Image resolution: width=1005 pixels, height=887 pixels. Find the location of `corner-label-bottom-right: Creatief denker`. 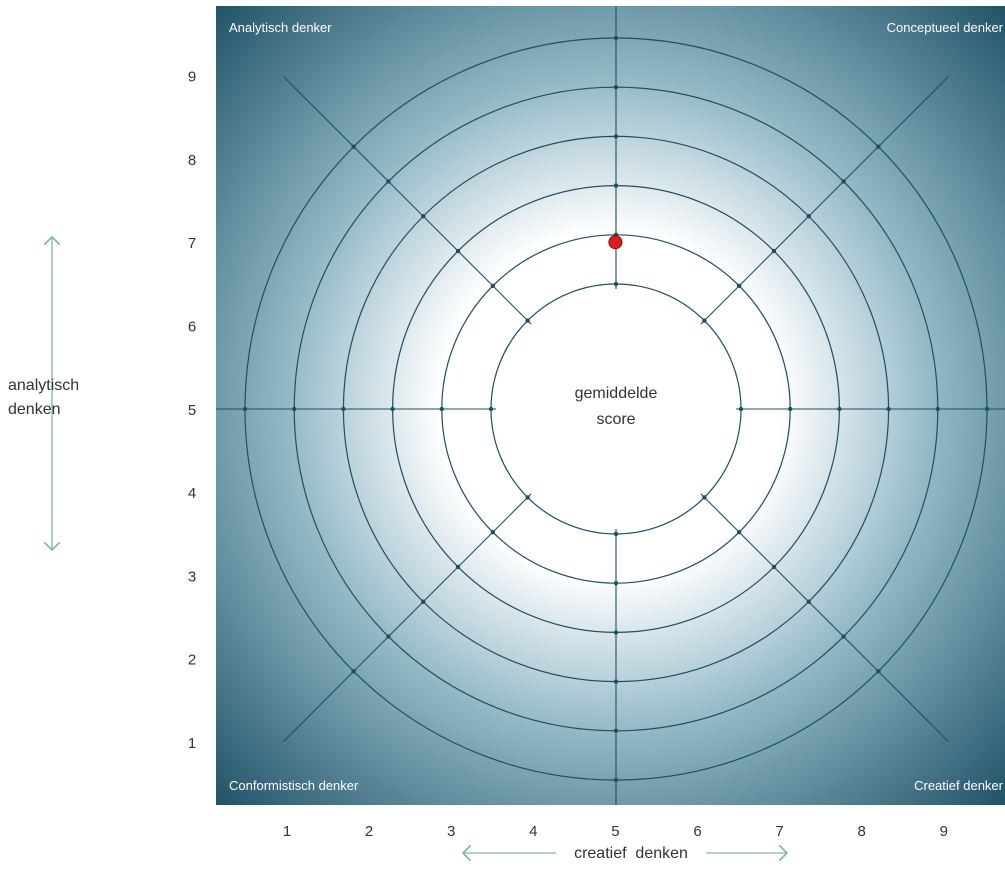

corner-label-bottom-right: Creatief denker is located at coordinates (959, 785).